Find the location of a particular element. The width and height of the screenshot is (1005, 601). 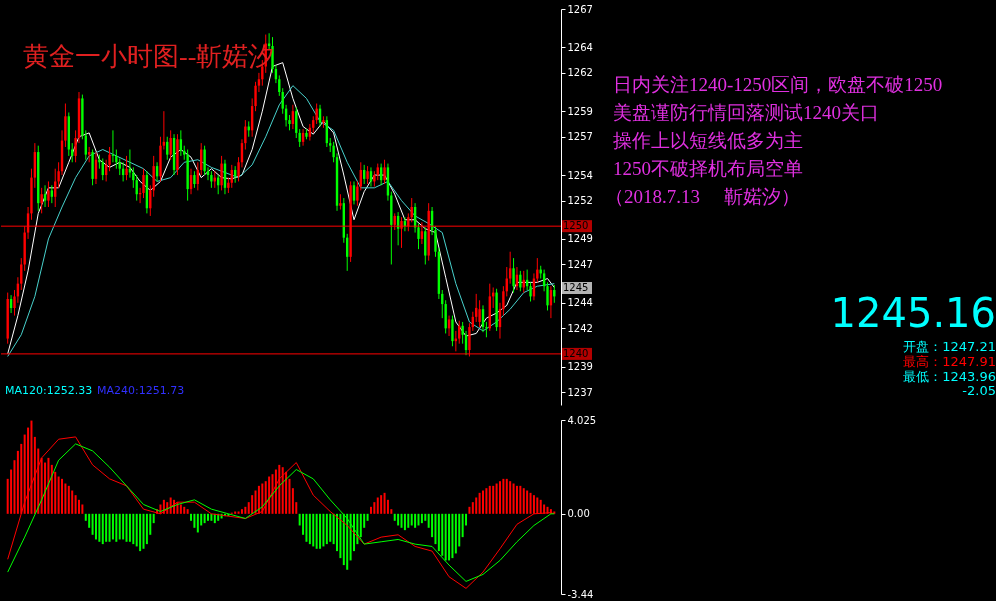

text: -2.05 is located at coordinates (979, 390).